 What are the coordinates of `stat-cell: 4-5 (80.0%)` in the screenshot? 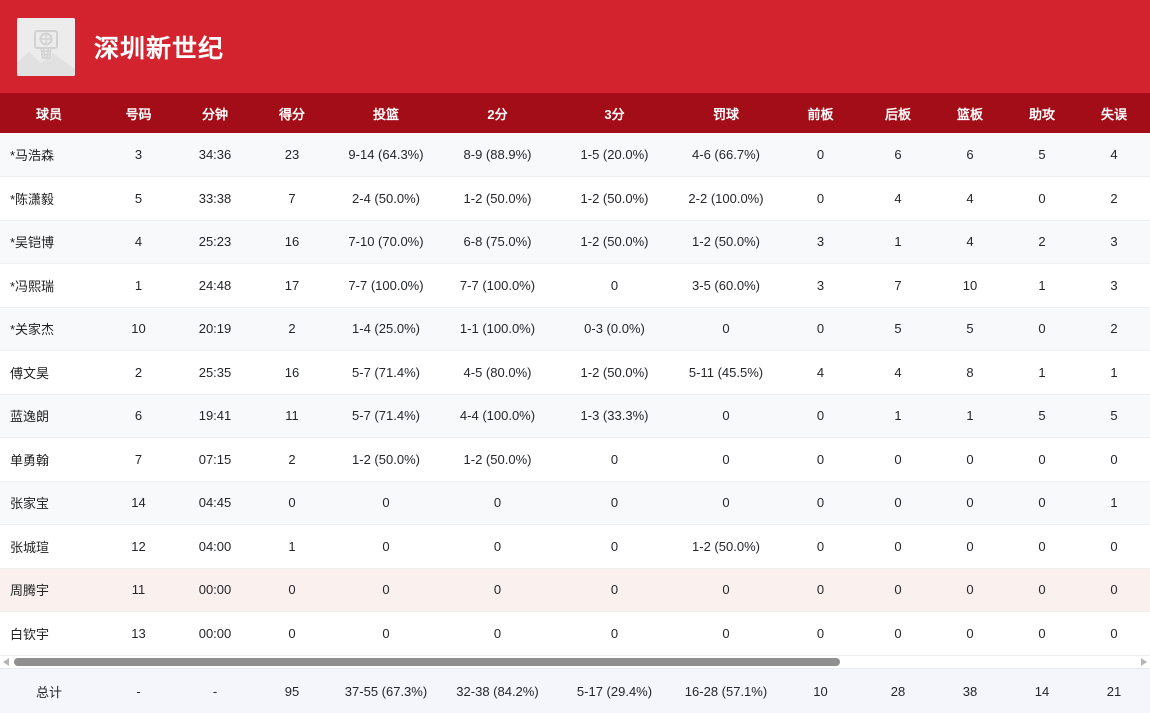 It's located at (497, 372).